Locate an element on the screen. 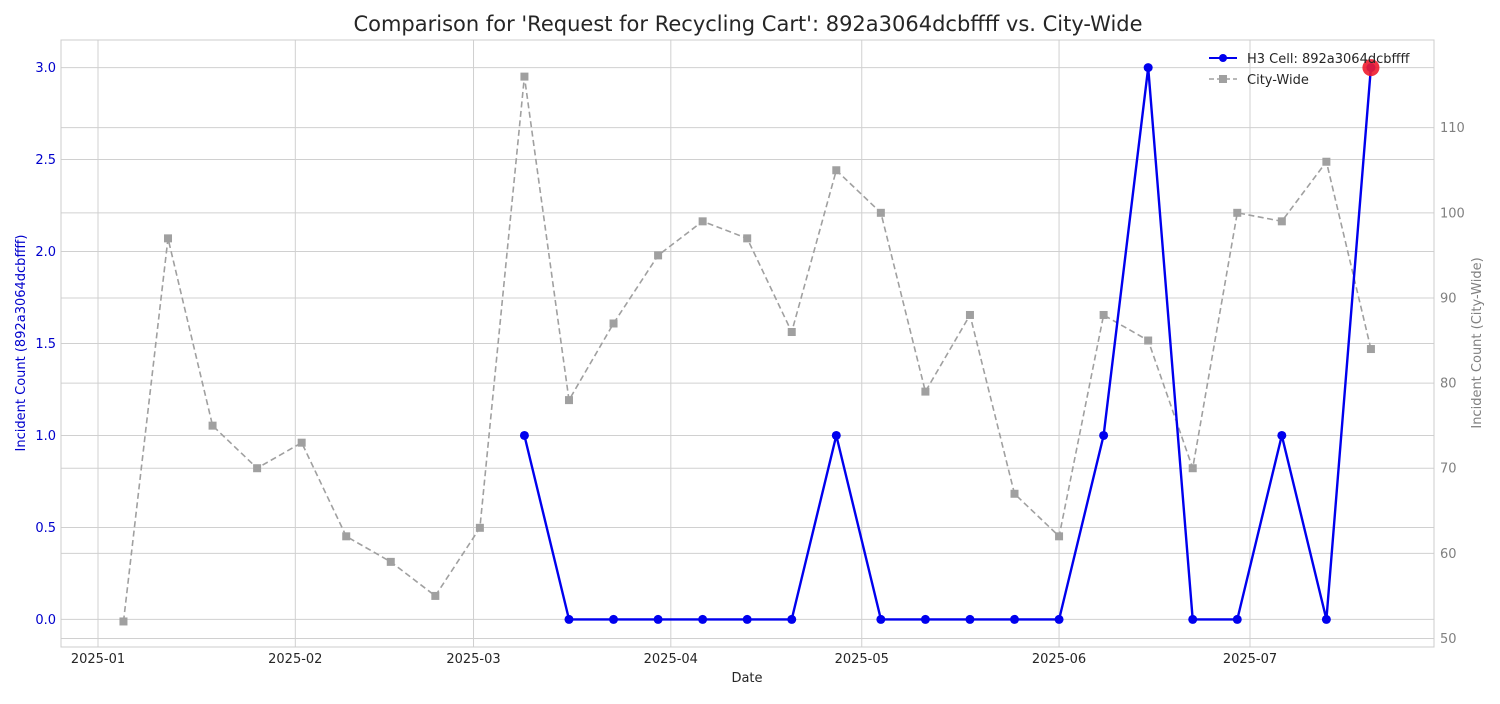 This screenshot has height=704, width=1500. x-tick-label: 2025-05 is located at coordinates (862, 659).